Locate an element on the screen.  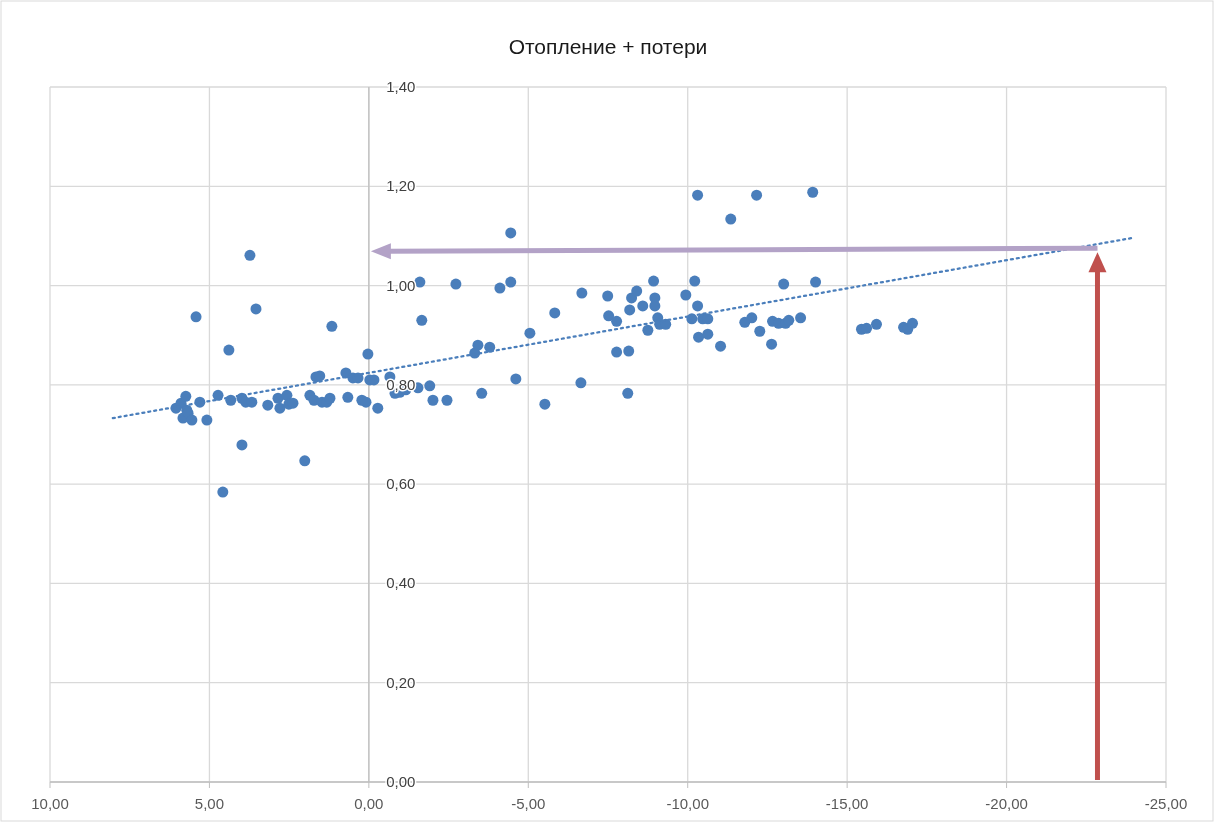
x-tick-label: 0,00 is located at coordinates (369, 803).